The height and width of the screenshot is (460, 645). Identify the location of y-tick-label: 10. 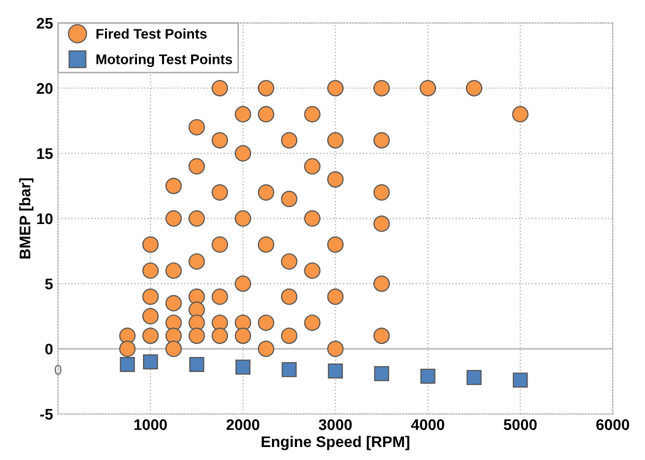
(45, 218).